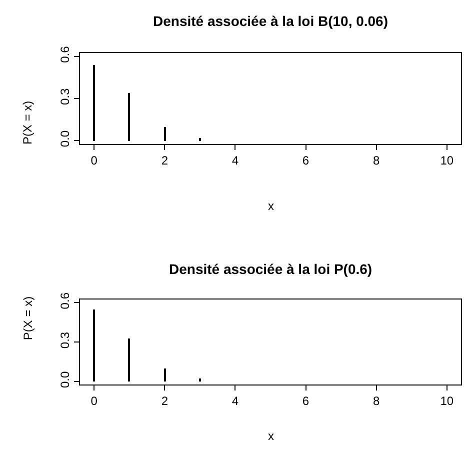 The image size is (465, 459). What do you see at coordinates (270, 21) in the screenshot?
I see `chart-title: Densité associée à la loi B(10, 0.06)` at bounding box center [270, 21].